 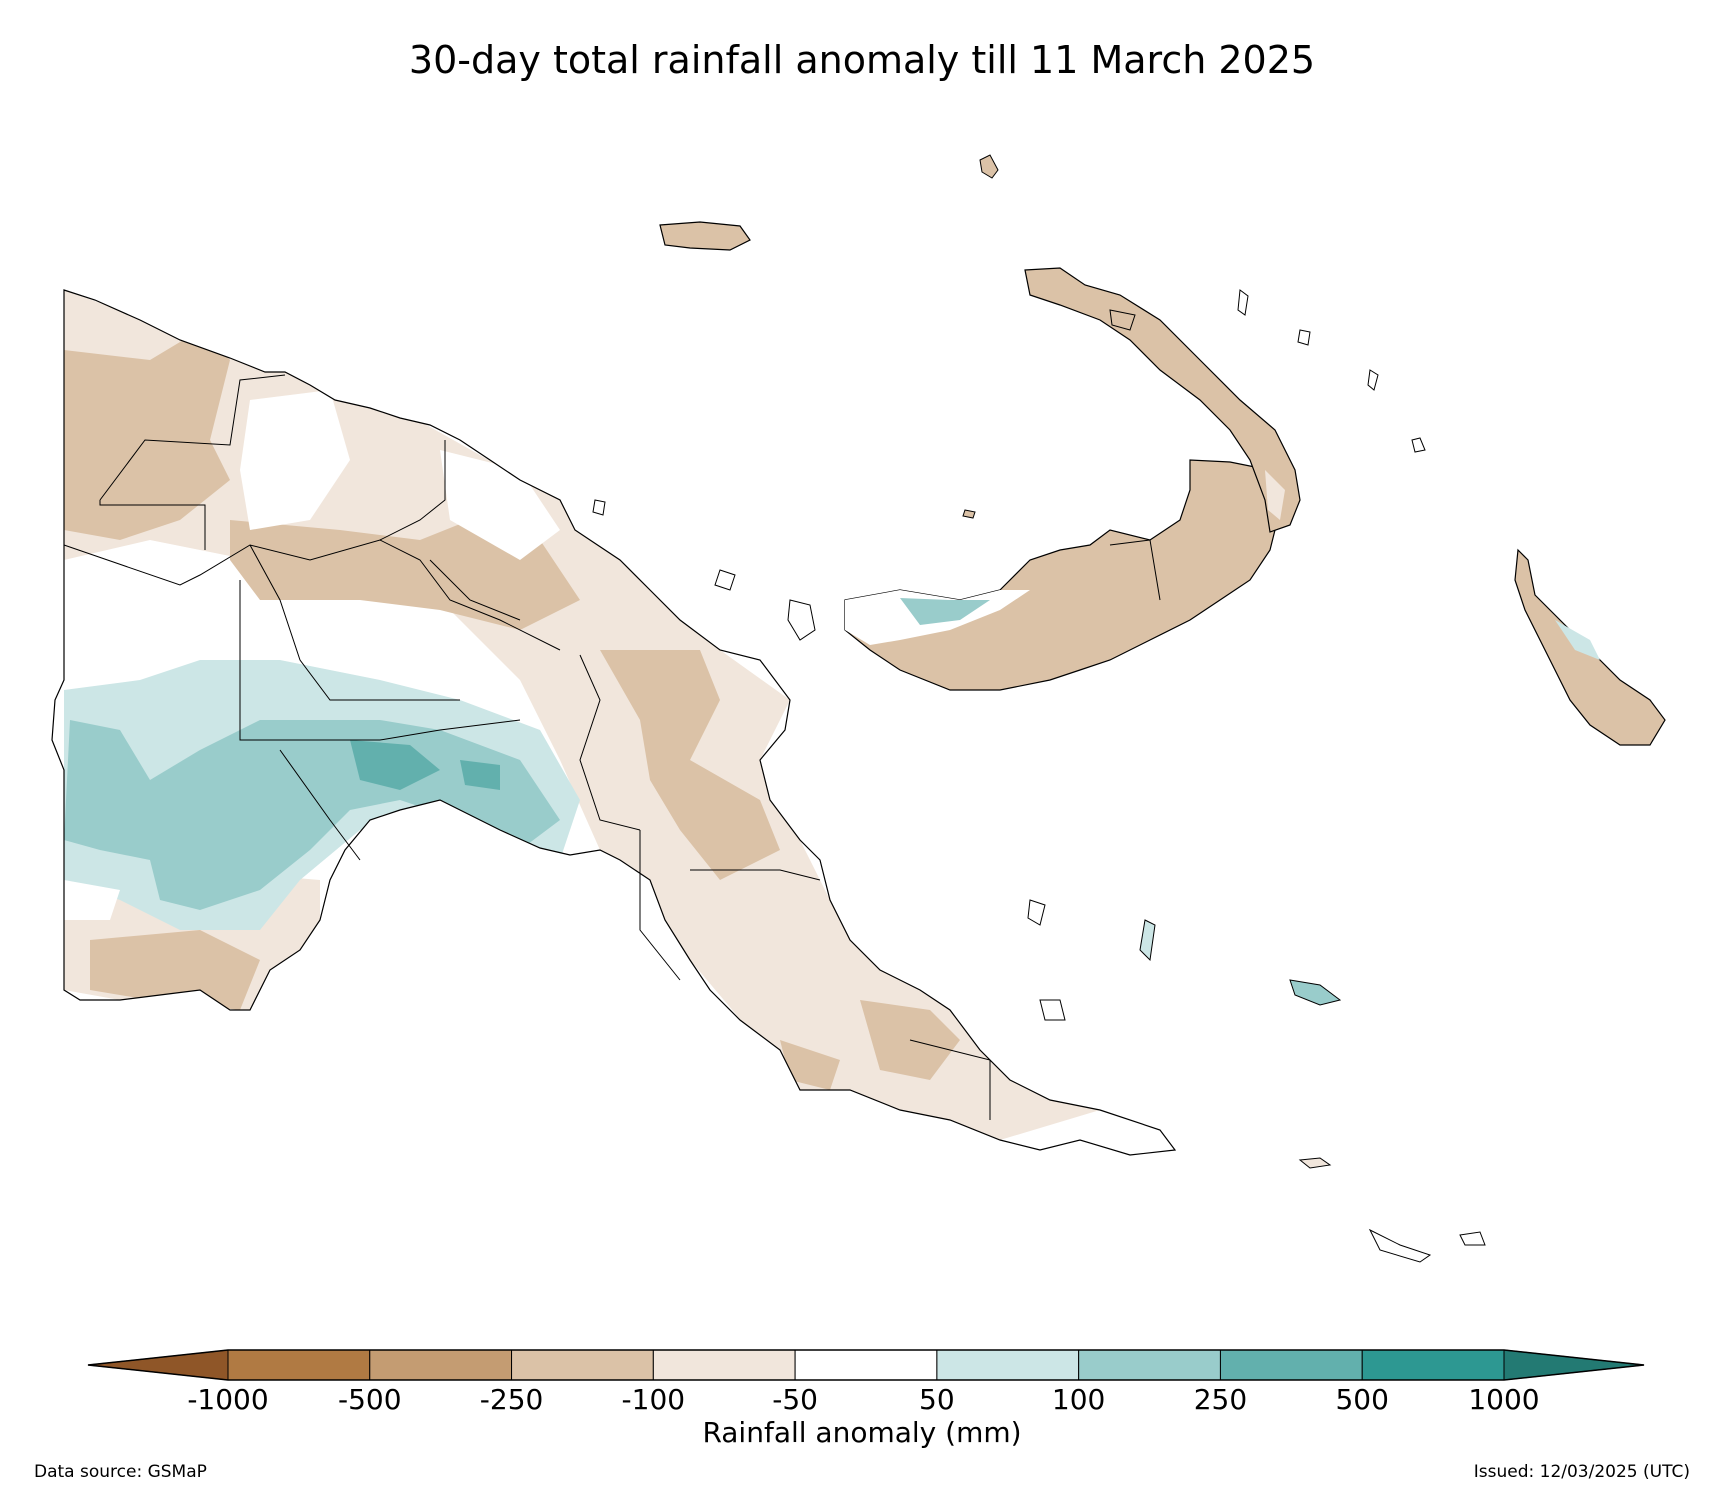 What do you see at coordinates (1162, 400) in the screenshot?
I see `new-ireland-island` at bounding box center [1162, 400].